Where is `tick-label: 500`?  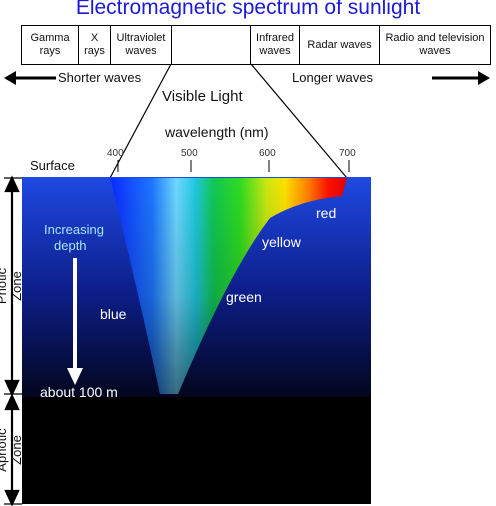
tick-label: 500 is located at coordinates (189, 153).